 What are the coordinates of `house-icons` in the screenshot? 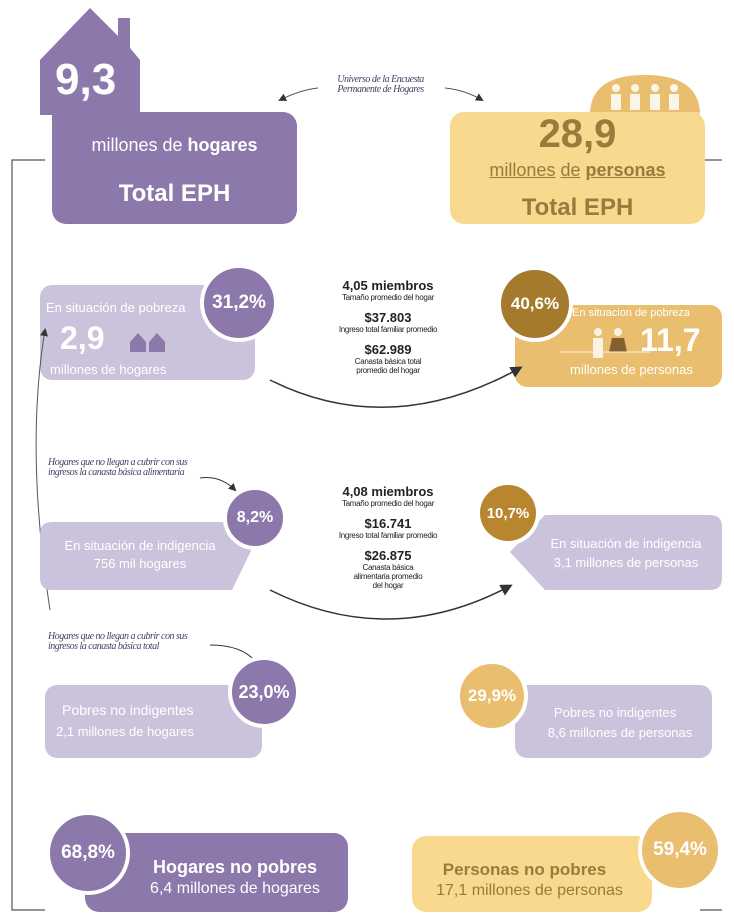 It's located at (147, 342).